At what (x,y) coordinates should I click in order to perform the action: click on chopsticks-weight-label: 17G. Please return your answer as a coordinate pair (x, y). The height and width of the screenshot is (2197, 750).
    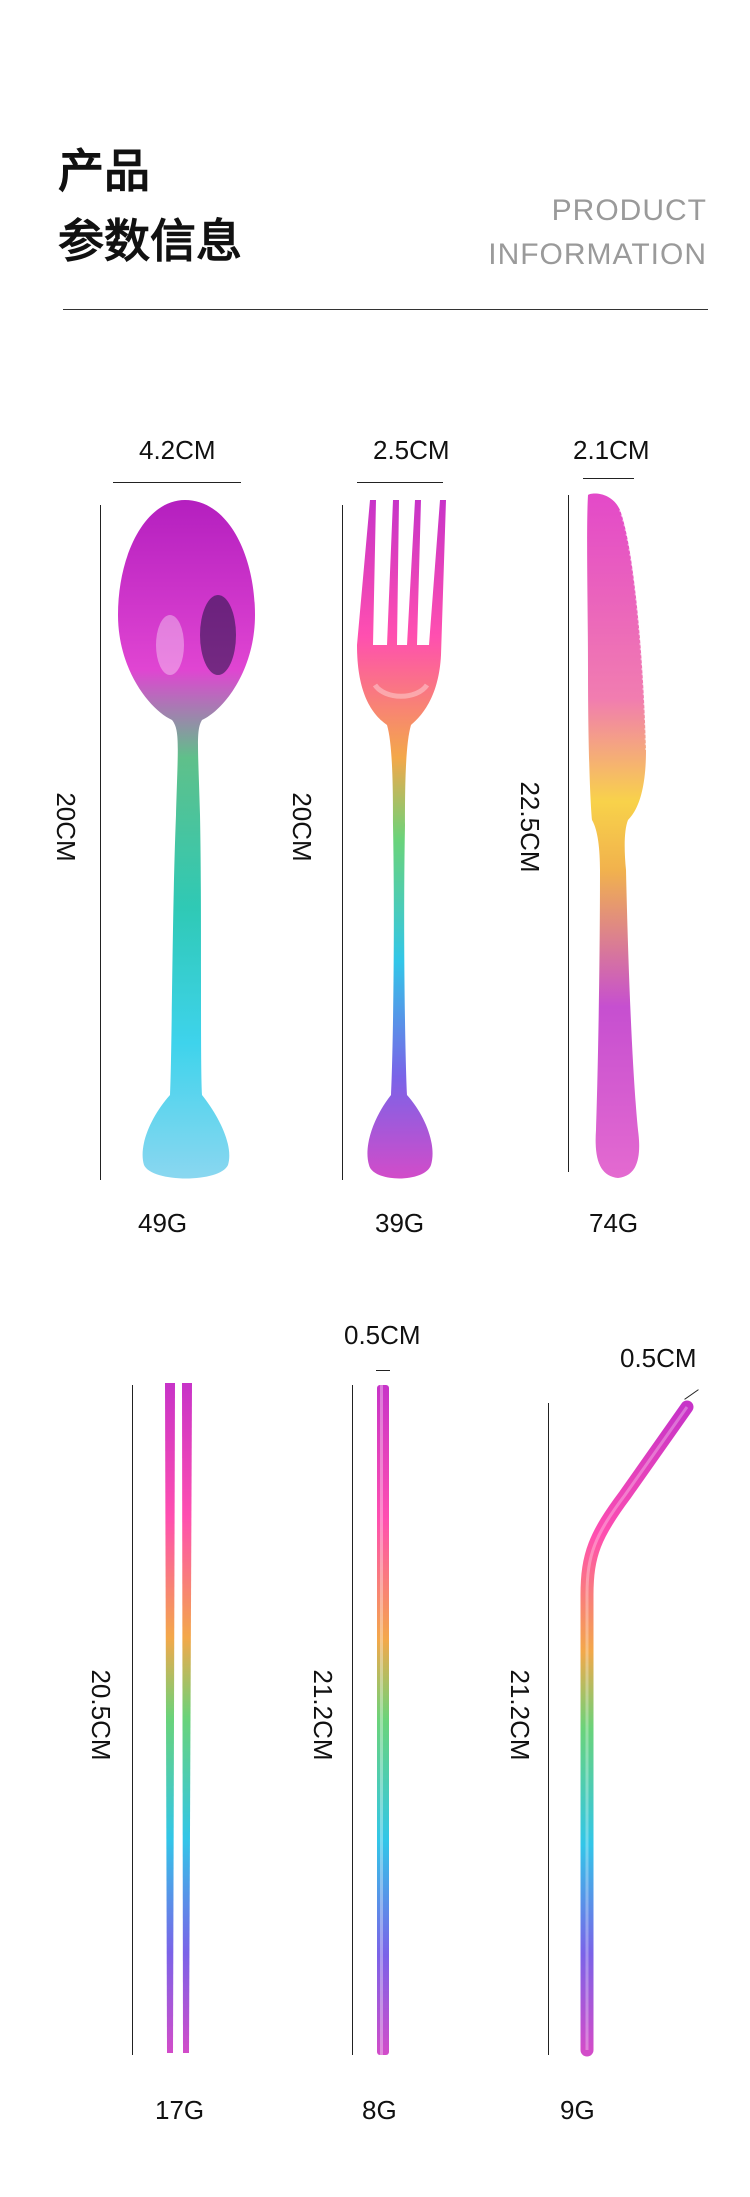
    Looking at the image, I should click on (180, 2110).